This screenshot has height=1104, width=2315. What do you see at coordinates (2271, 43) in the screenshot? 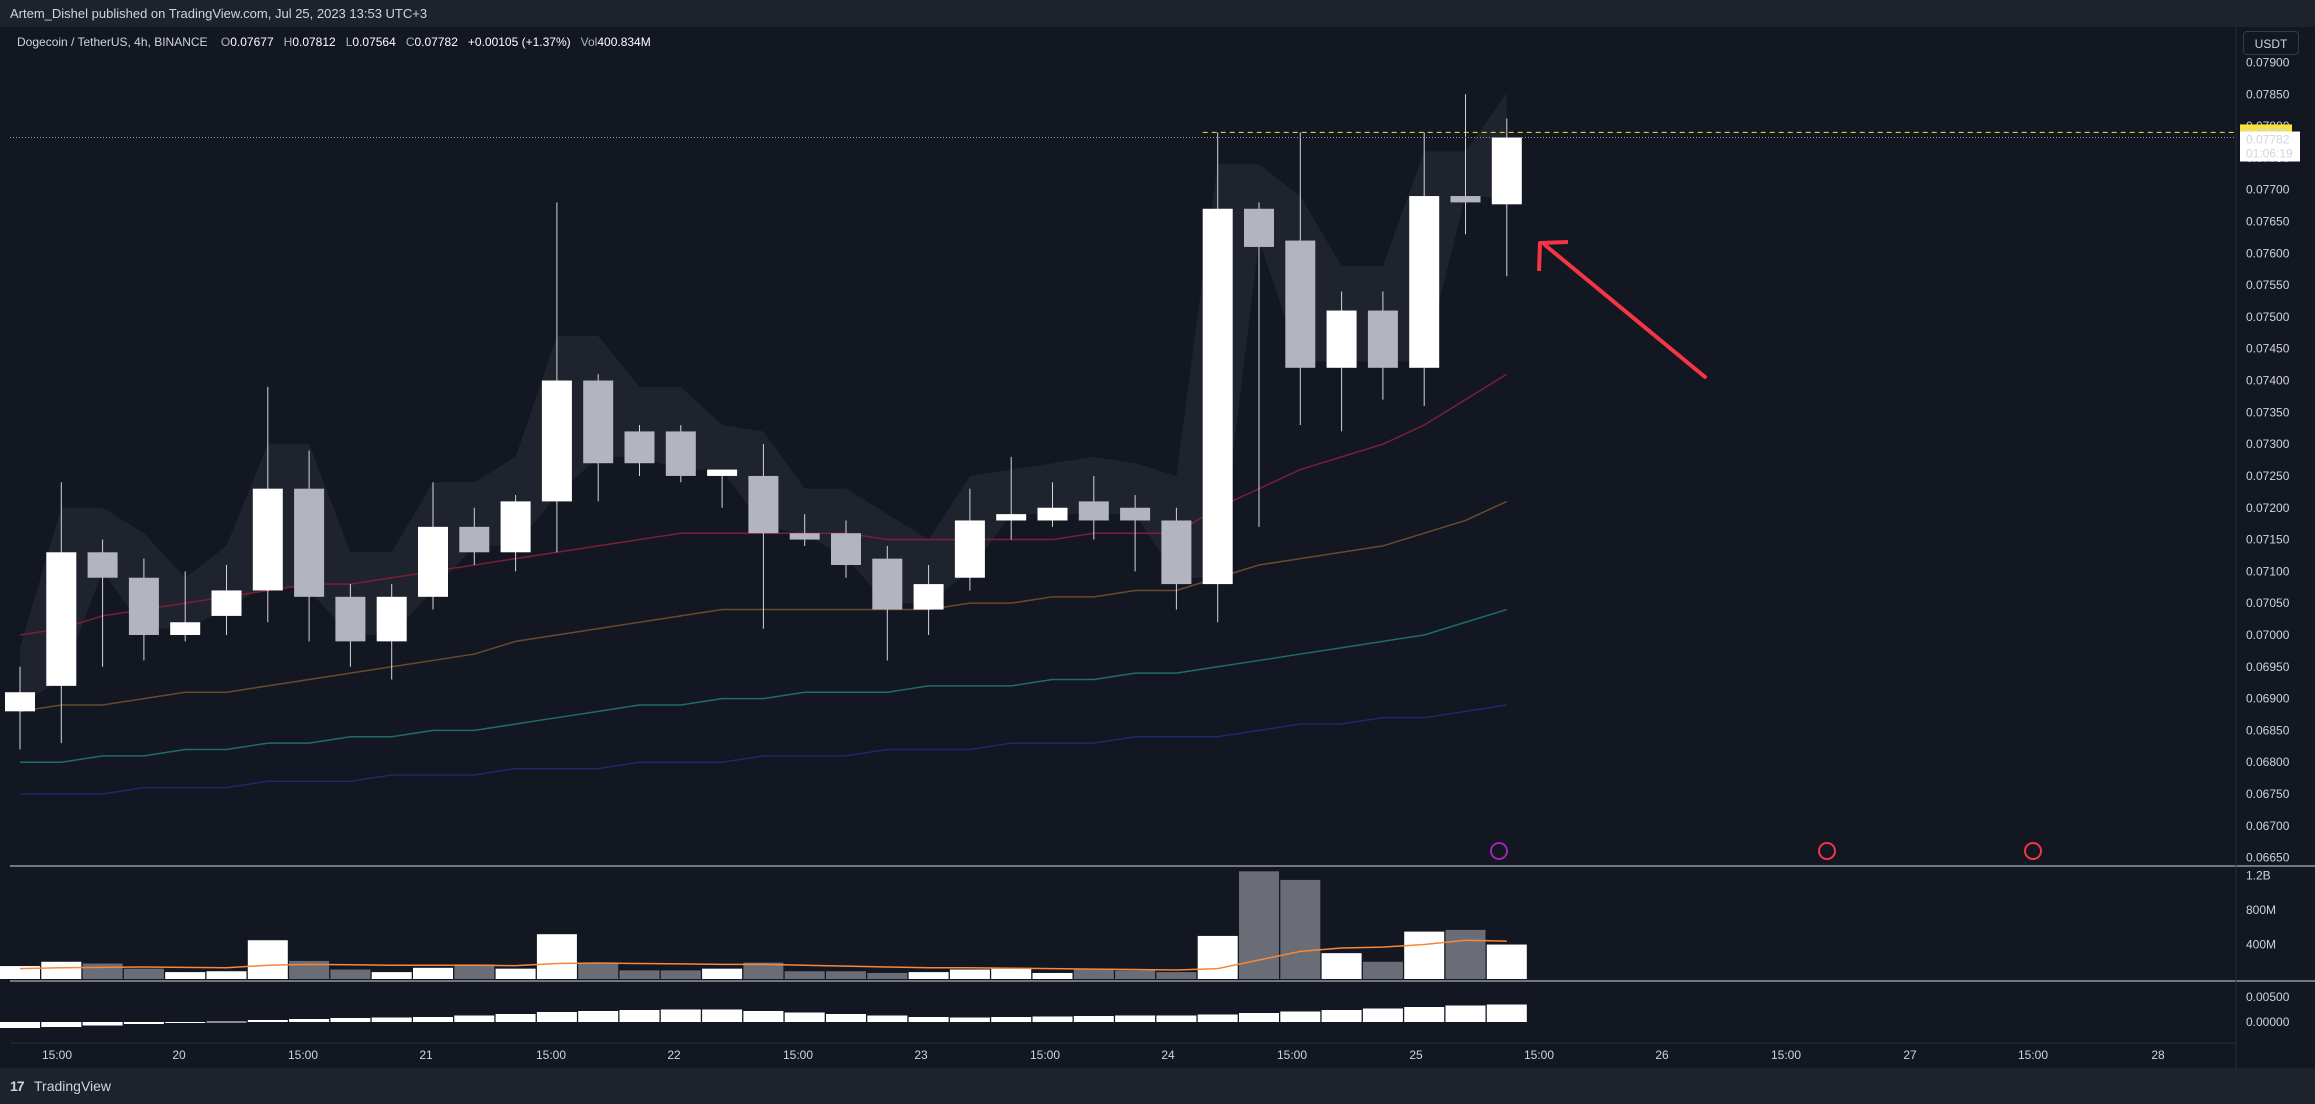
I see `currency-button: USDT` at bounding box center [2271, 43].